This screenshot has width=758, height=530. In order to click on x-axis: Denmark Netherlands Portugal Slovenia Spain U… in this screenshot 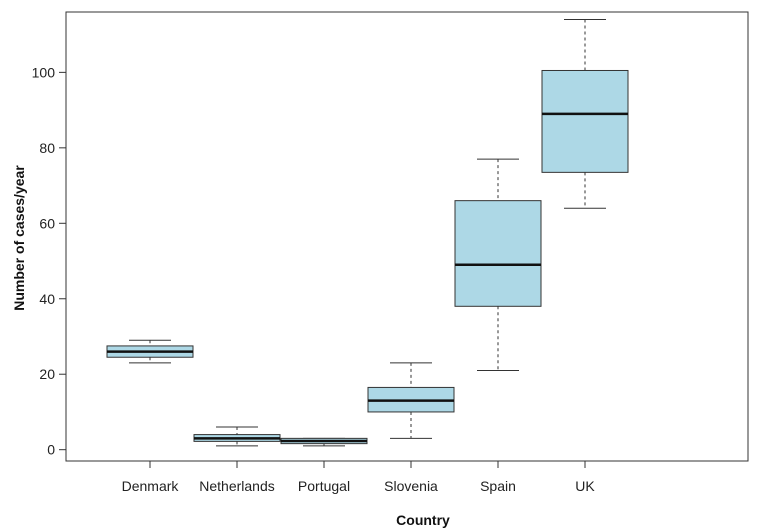, I will do `click(358, 477)`.